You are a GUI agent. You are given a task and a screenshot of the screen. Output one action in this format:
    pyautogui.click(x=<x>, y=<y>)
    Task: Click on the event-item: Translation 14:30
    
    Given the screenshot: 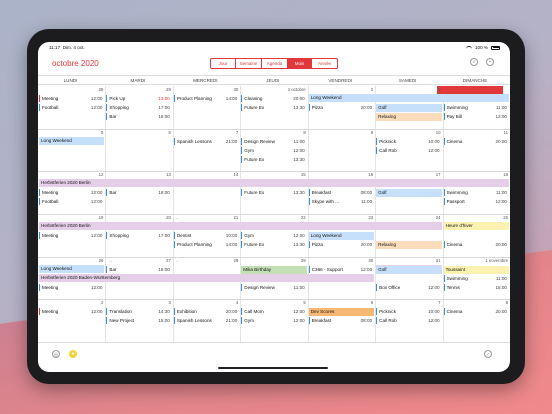 What is the action you would take?
    pyautogui.click(x=138, y=312)
    